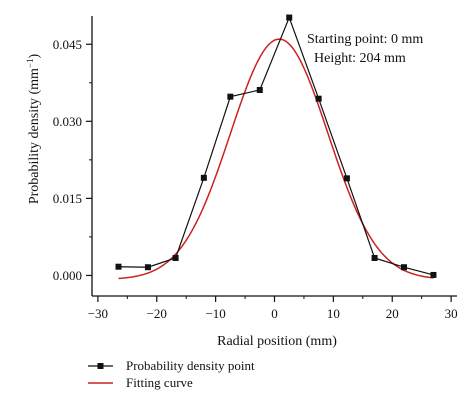  Describe the element at coordinates (72, 160) in the screenshot. I see `y-axis-ticks: 0.000 0.015 0.030 0.045` at that location.